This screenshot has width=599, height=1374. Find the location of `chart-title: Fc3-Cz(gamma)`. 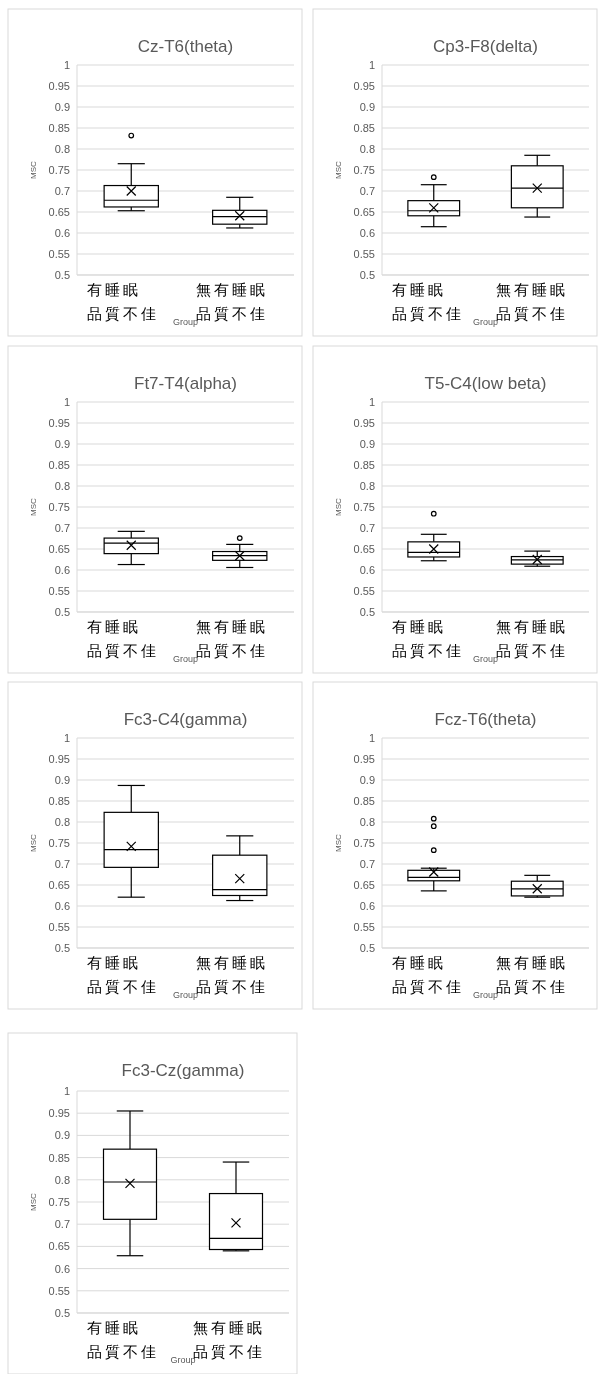

chart-title: Fc3-Cz(gamma) is located at coordinates (183, 1070).